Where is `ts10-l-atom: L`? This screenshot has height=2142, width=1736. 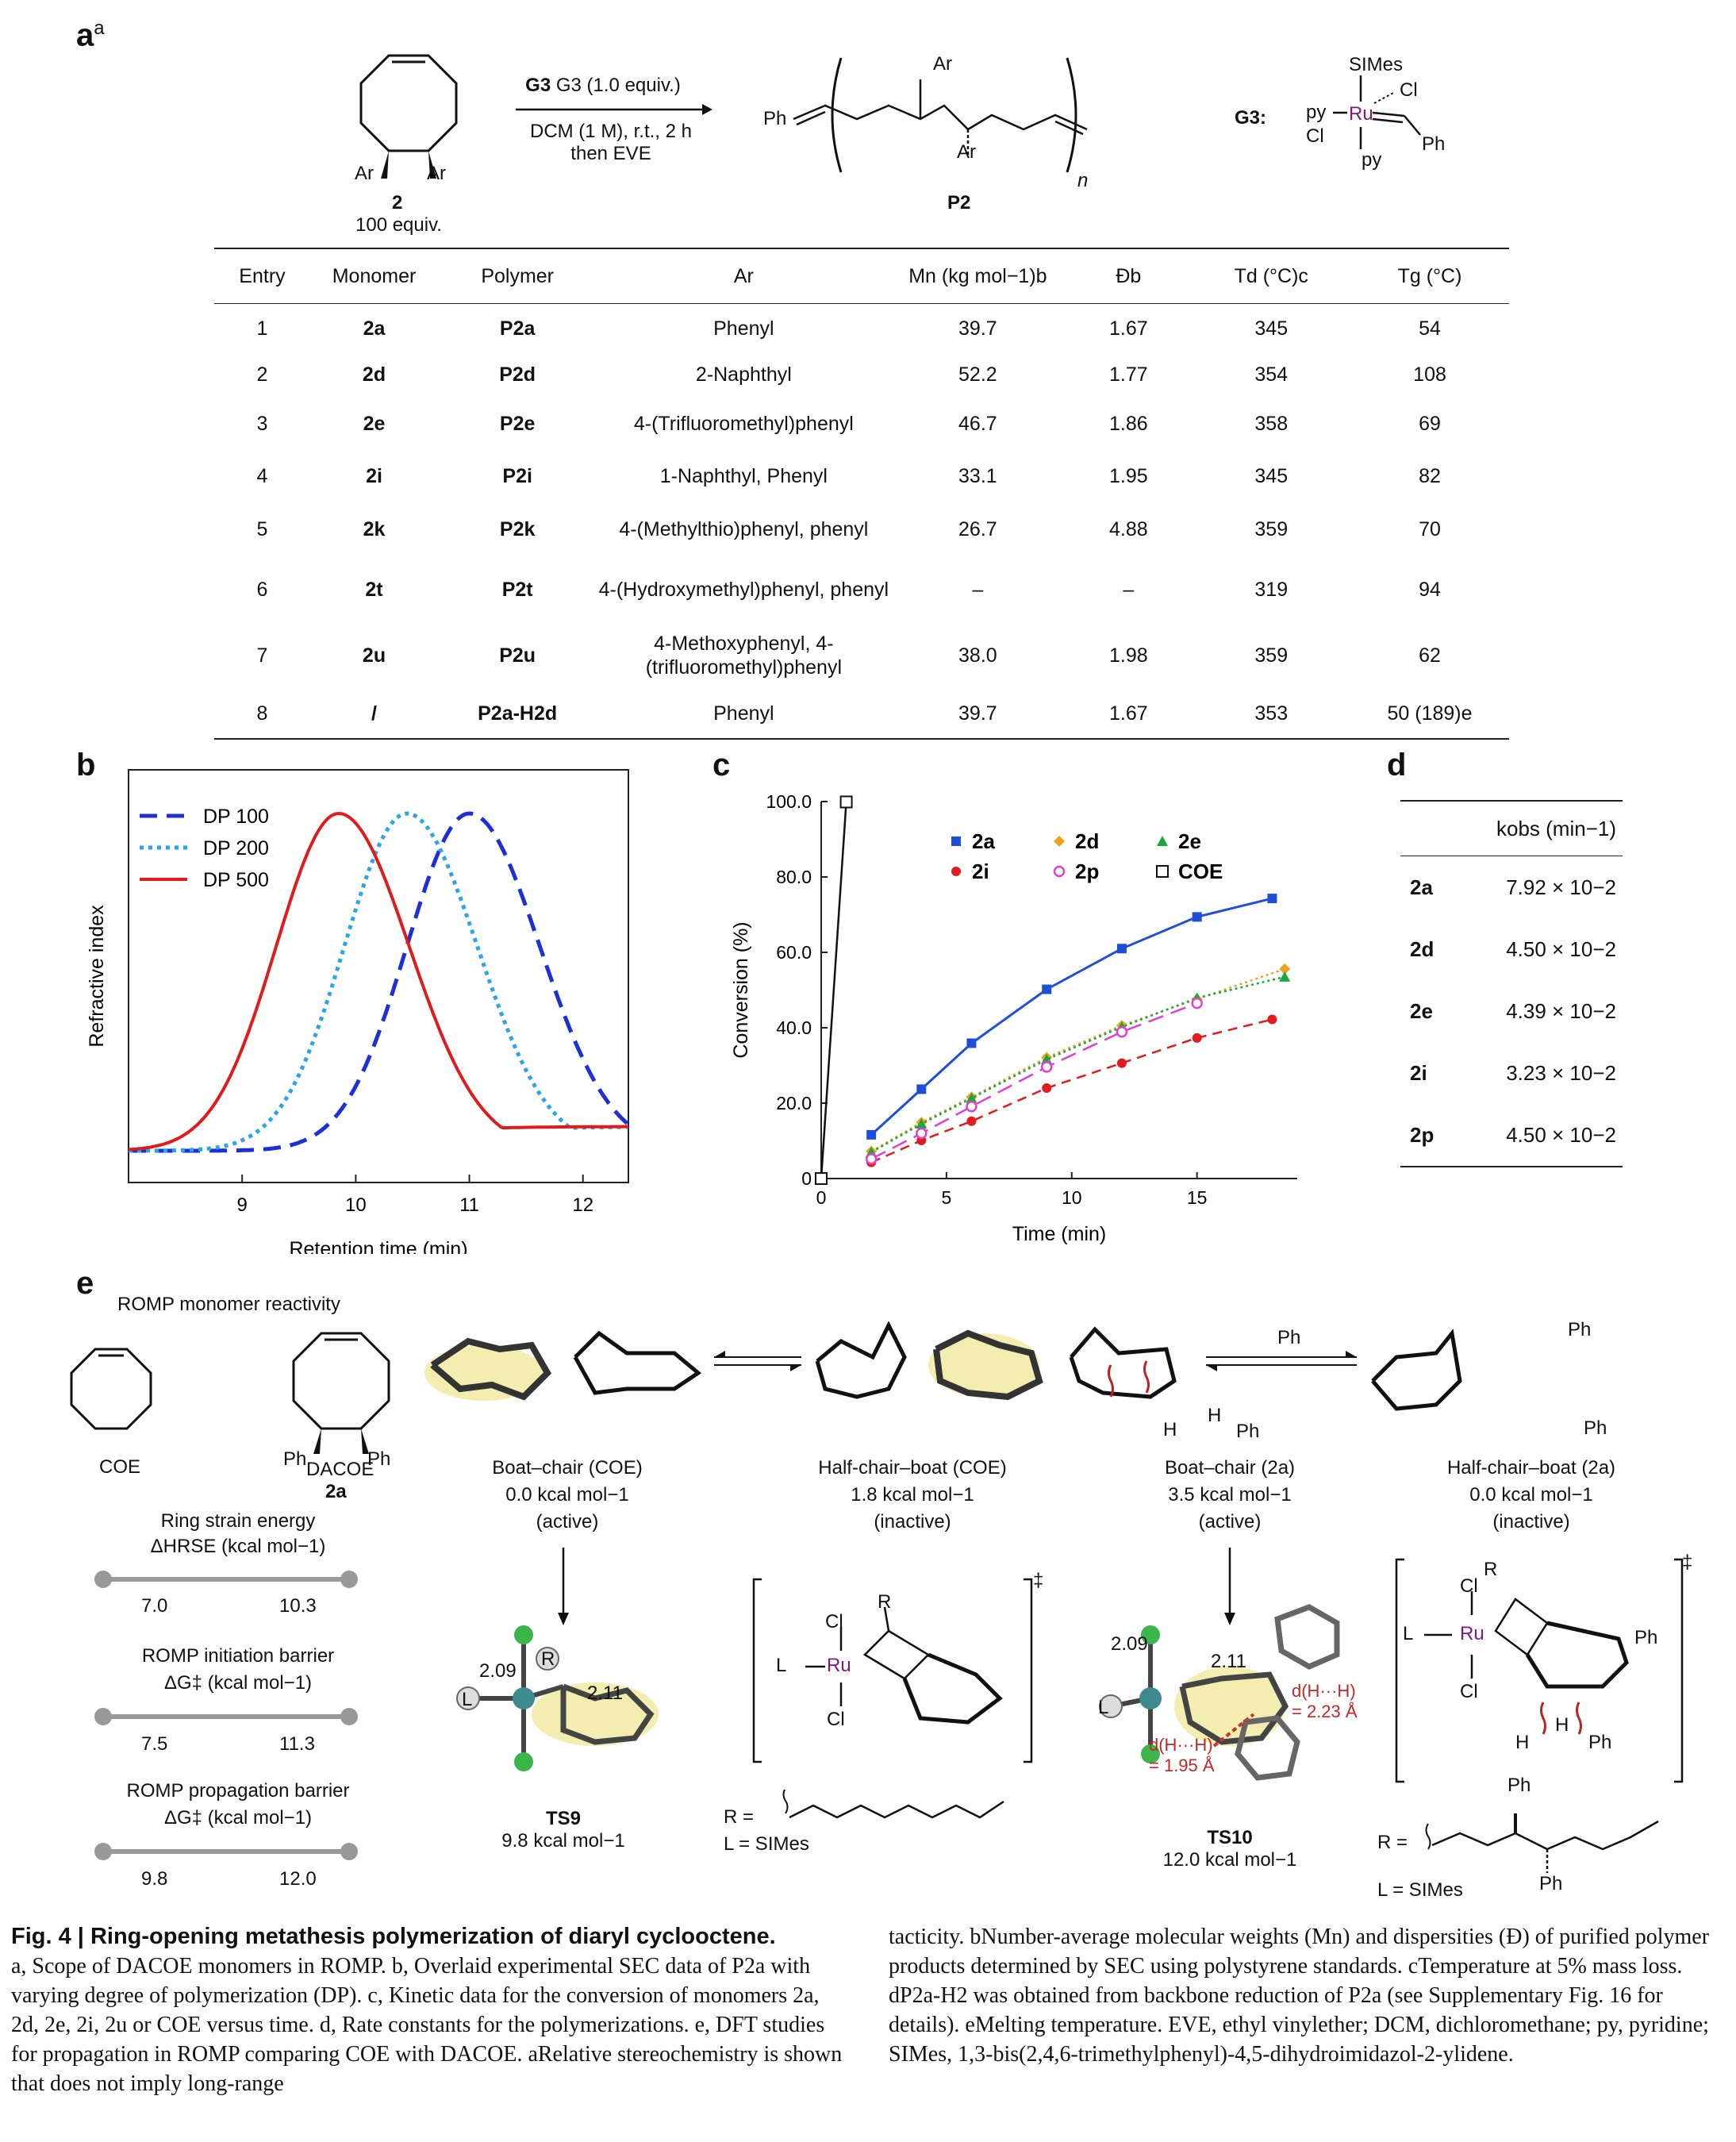 ts10-l-atom: L is located at coordinates (1103, 1707).